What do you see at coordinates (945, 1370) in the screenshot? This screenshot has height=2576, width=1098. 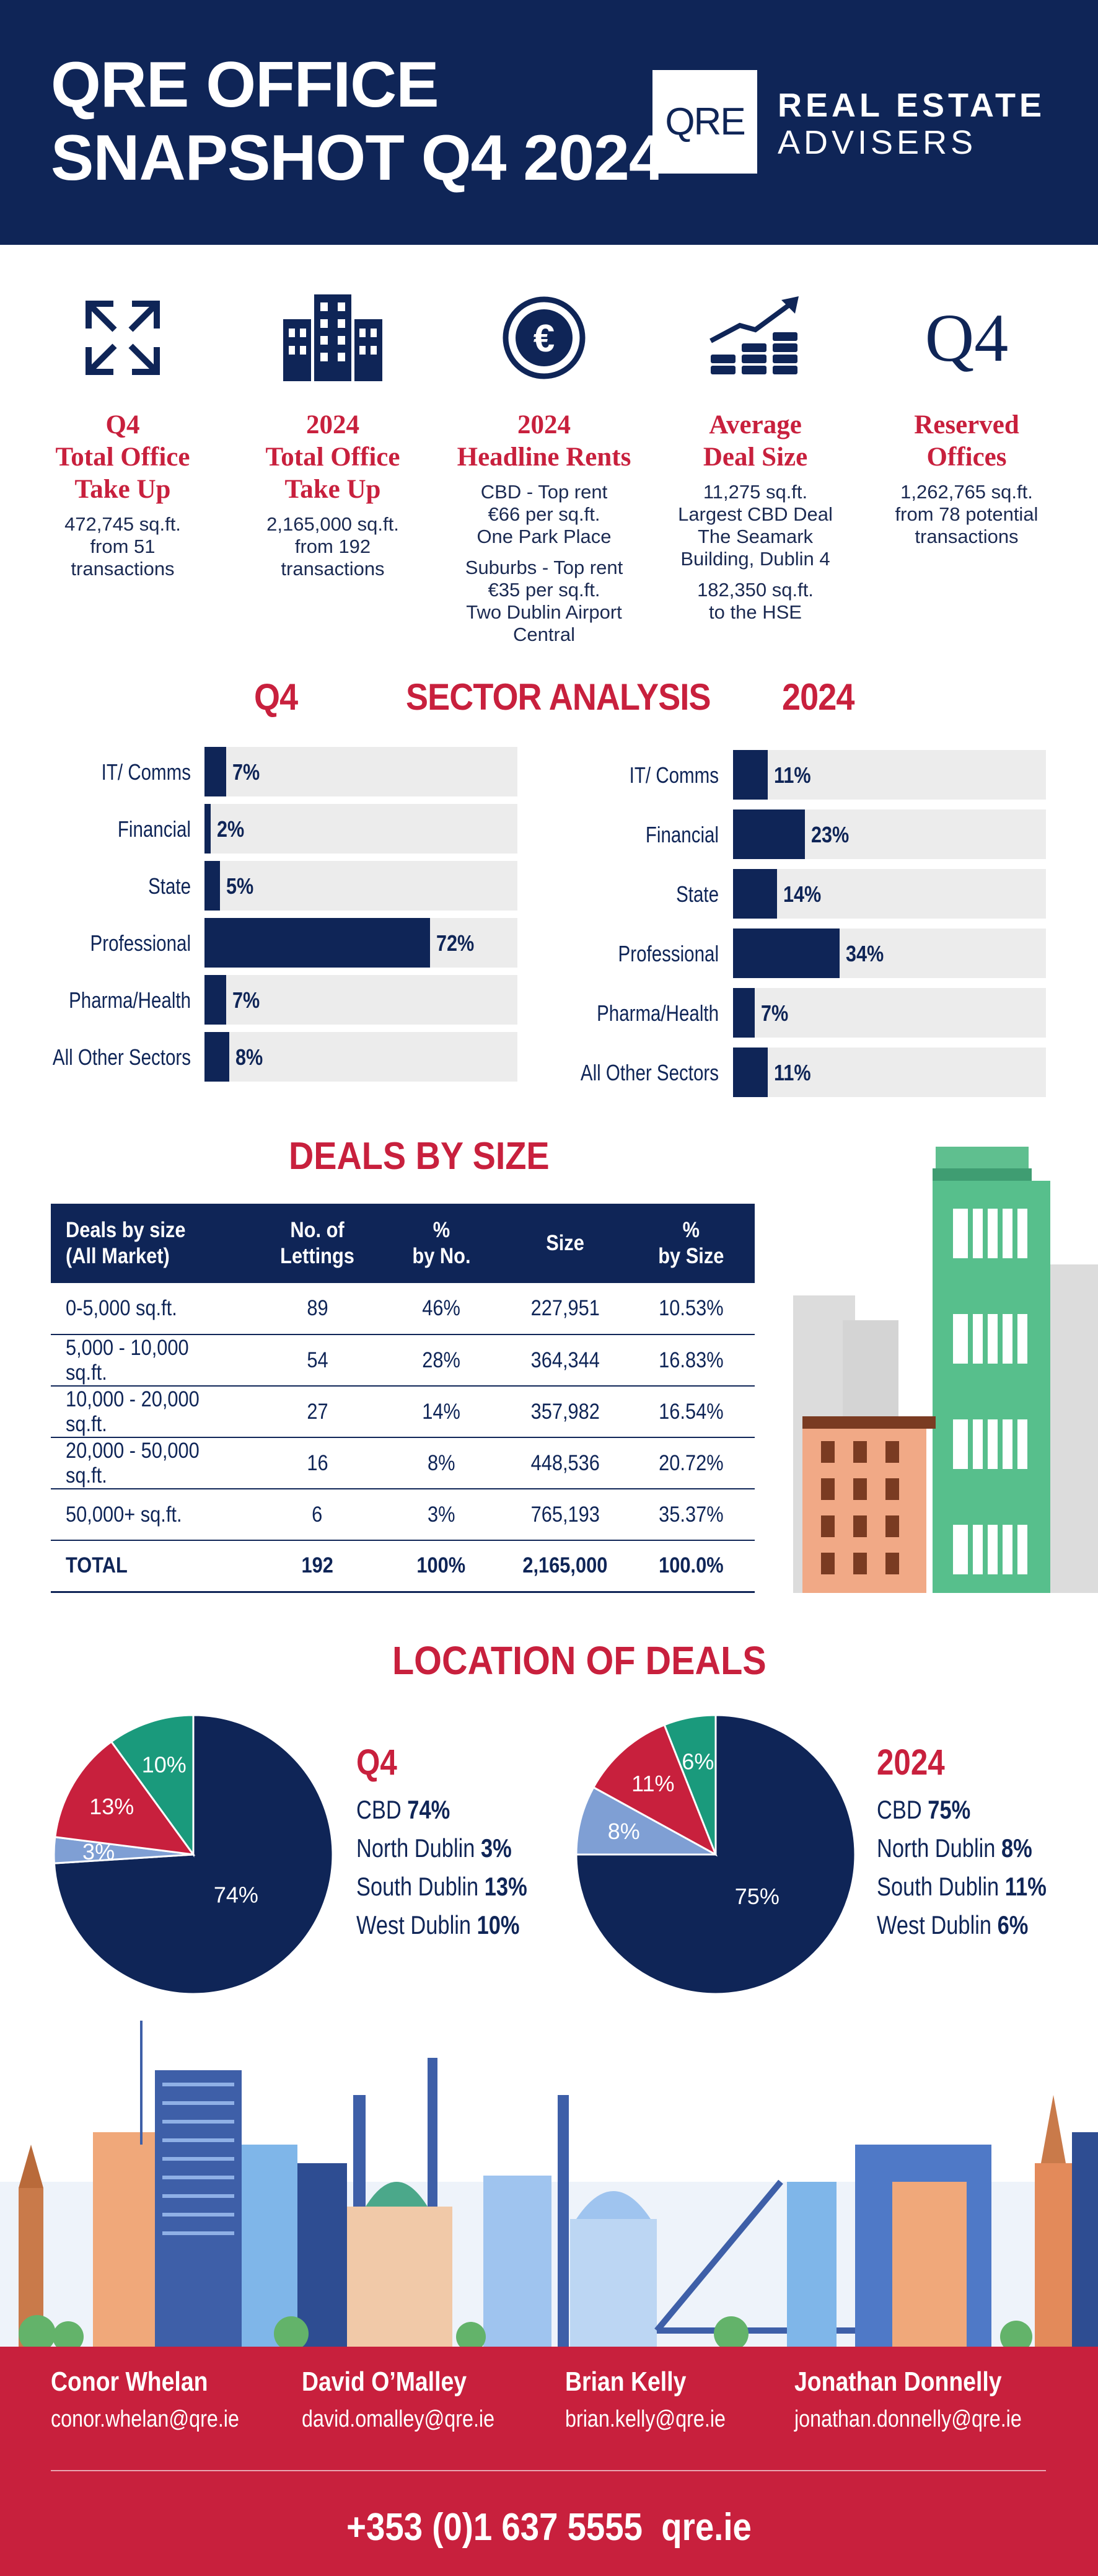 I see `buildings-illustration` at bounding box center [945, 1370].